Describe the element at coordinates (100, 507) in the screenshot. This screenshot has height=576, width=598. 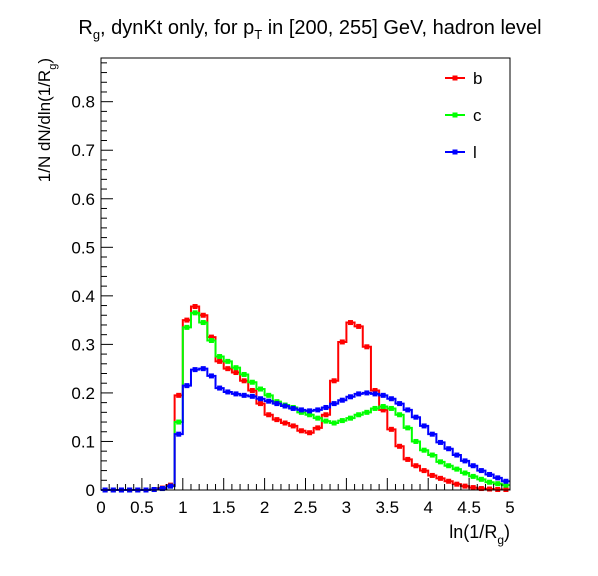
I see `x-tick-label: 0` at that location.